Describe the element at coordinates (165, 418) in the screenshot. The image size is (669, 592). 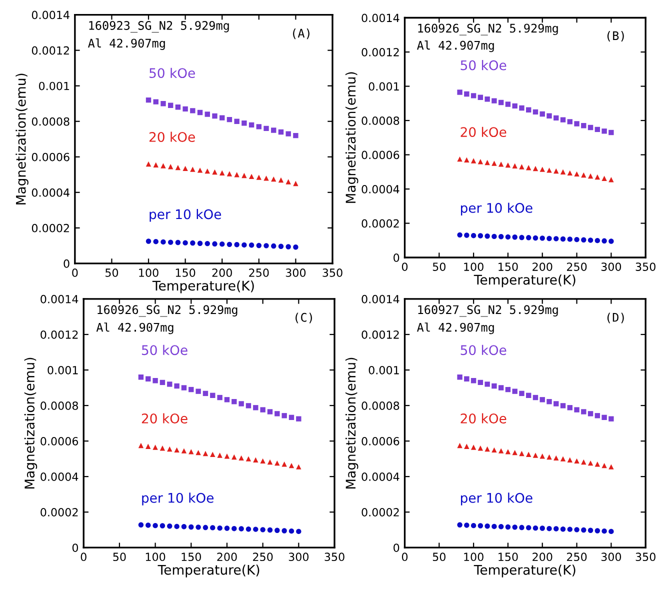
I see `series-label: 20 kOe` at that location.